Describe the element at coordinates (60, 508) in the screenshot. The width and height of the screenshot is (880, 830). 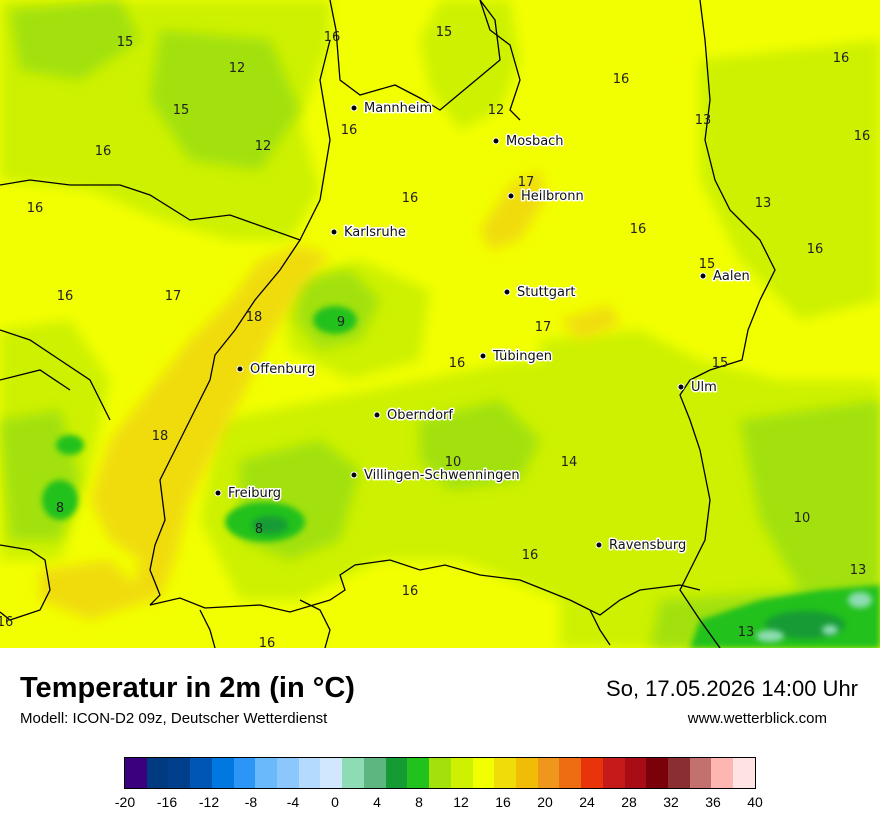
I see `temperature-value-label: 8` at that location.